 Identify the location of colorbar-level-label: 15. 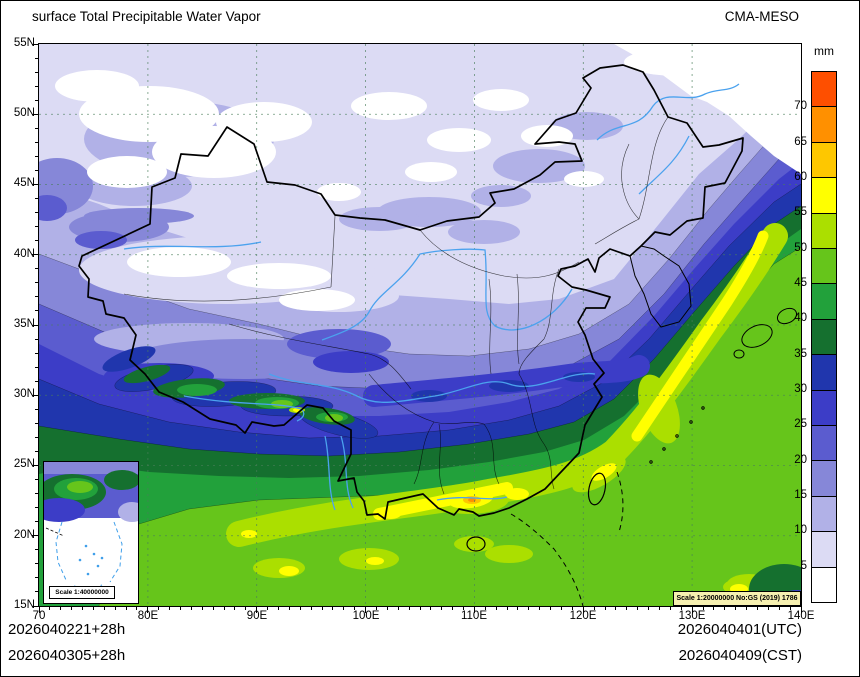
(800, 495).